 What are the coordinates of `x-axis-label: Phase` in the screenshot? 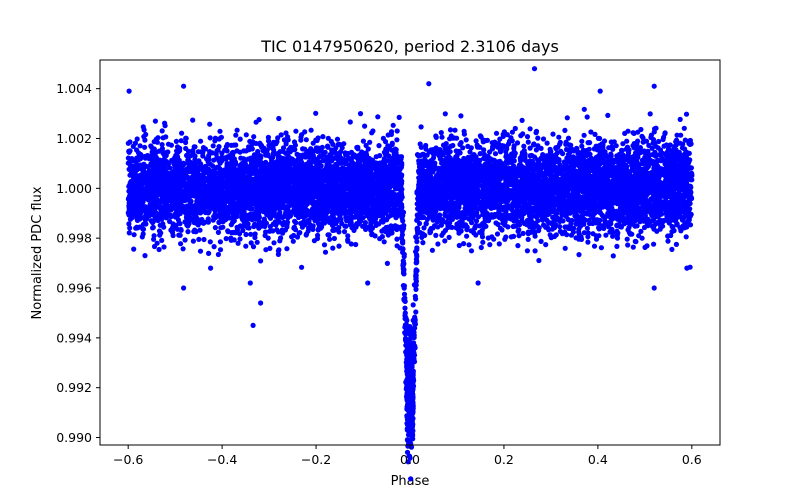 It's located at (410, 481).